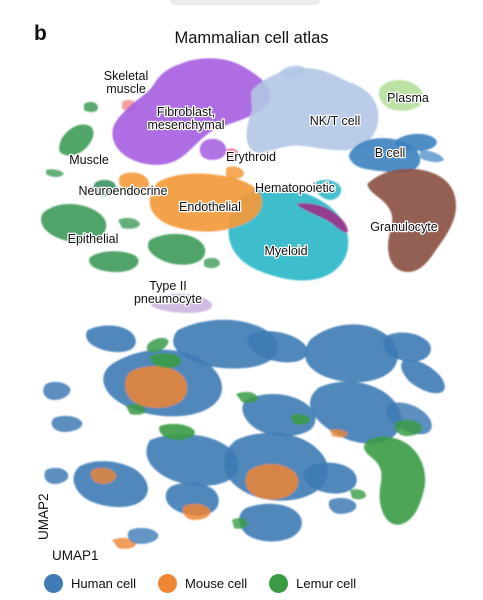 The image size is (483, 600). I want to click on cluster-type2, so click(181, 303).